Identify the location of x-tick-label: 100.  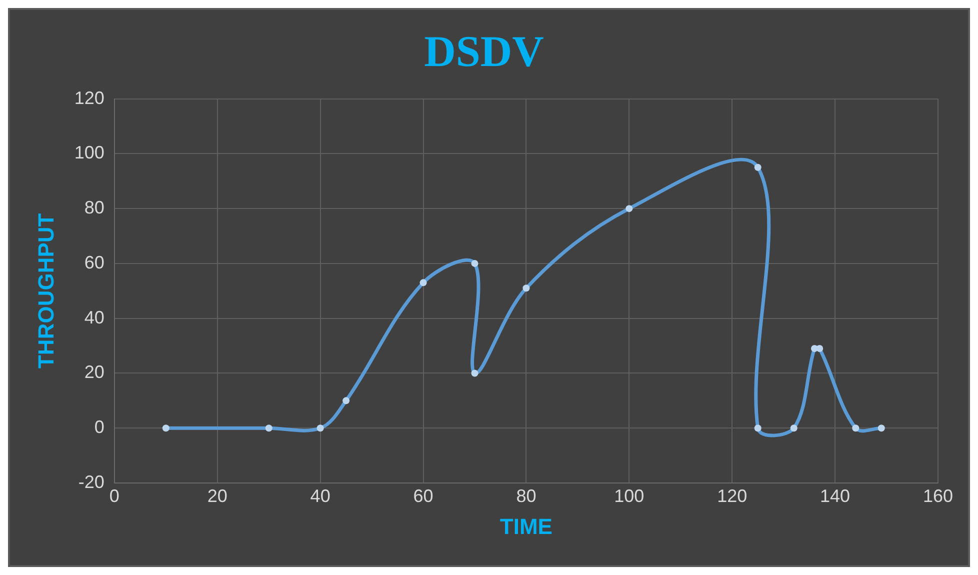
(629, 496).